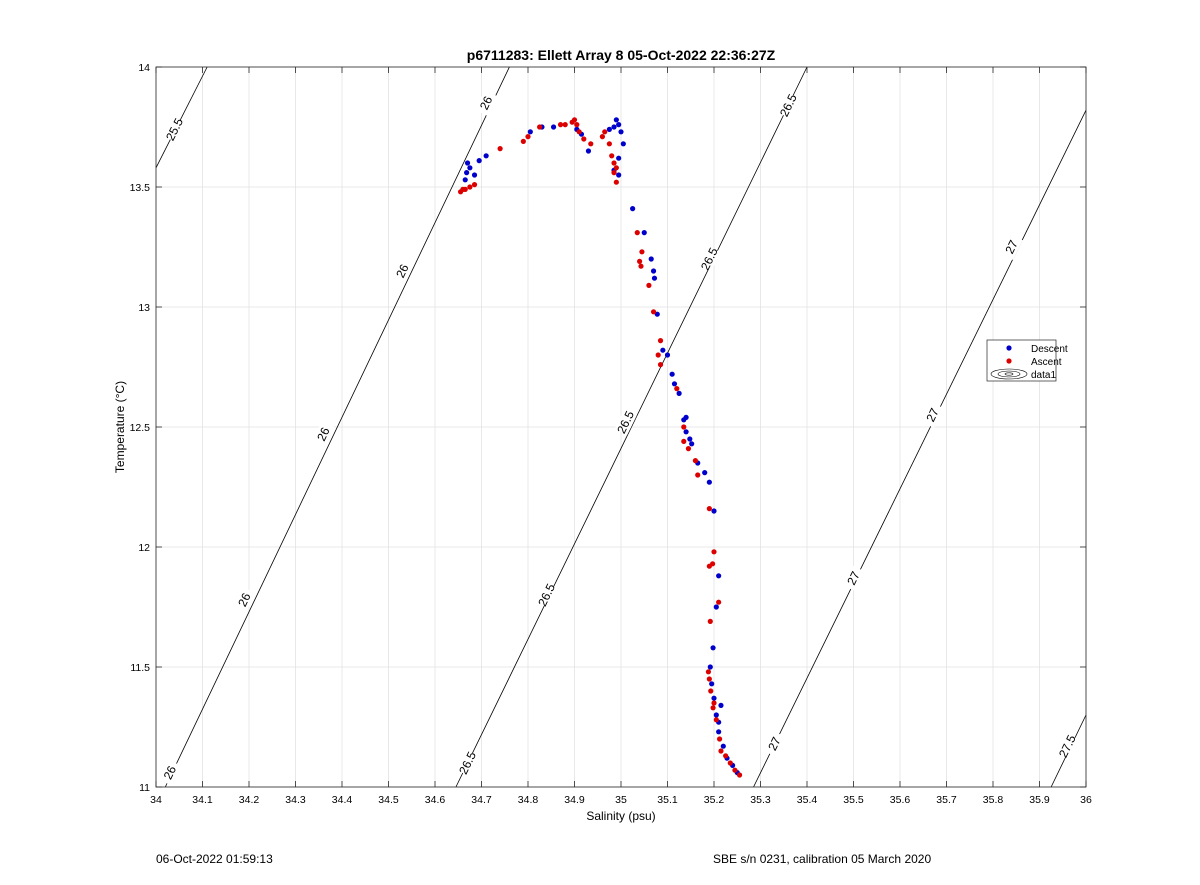  Describe the element at coordinates (900, 800) in the screenshot. I see `x-tick-label: 35.6` at that location.